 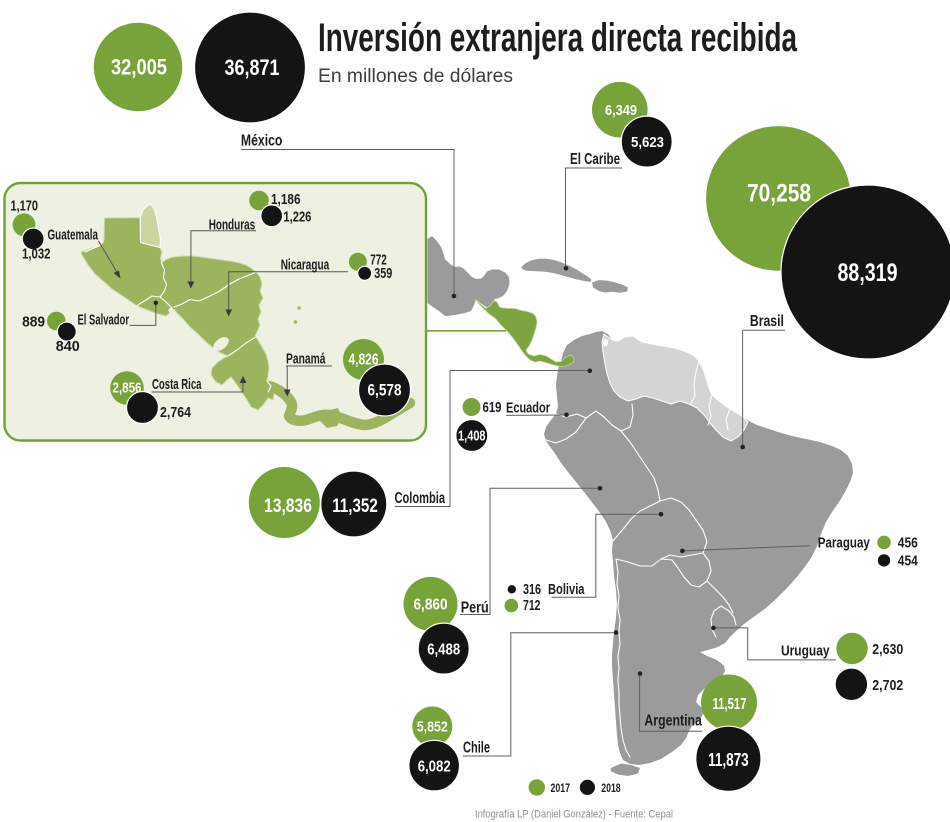 What do you see at coordinates (805, 652) in the screenshot?
I see `svg-text: Uruguay` at bounding box center [805, 652].